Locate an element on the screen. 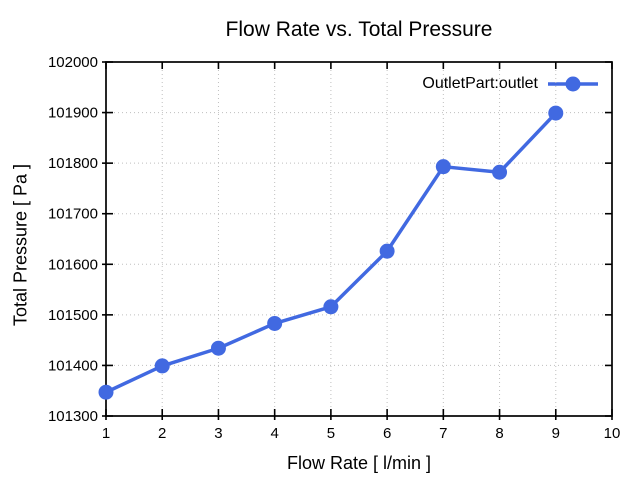  legend-series-label: OutletPart:outlet is located at coordinates (480, 83).